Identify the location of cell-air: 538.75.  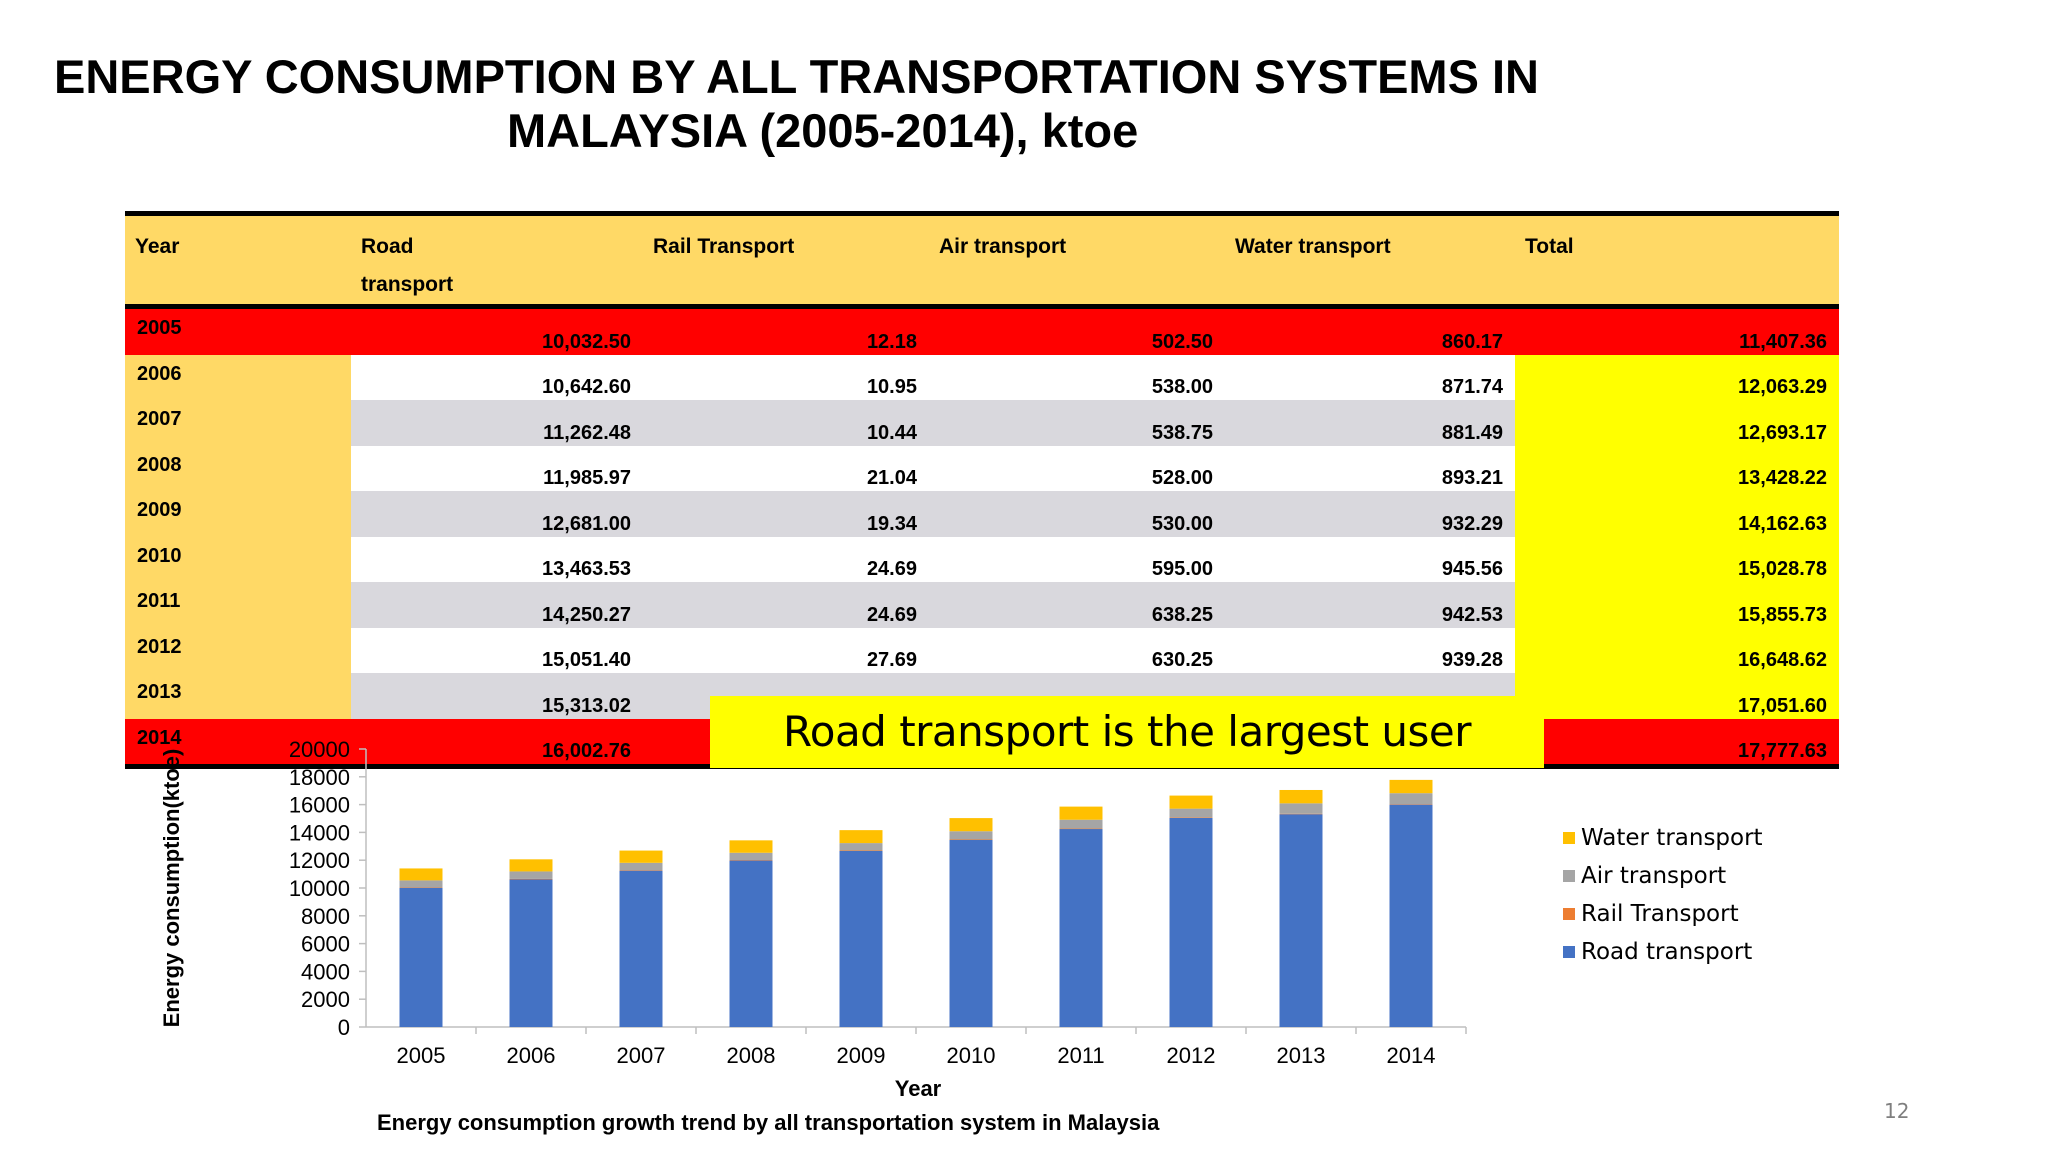
(1077, 423).